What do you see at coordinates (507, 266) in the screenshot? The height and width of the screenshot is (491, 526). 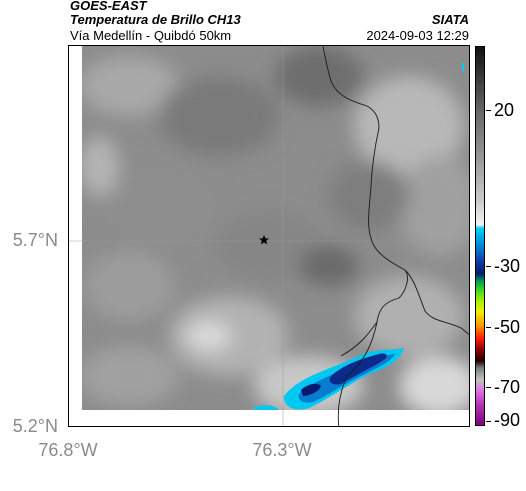 I see `colorbar-label: -30` at bounding box center [507, 266].